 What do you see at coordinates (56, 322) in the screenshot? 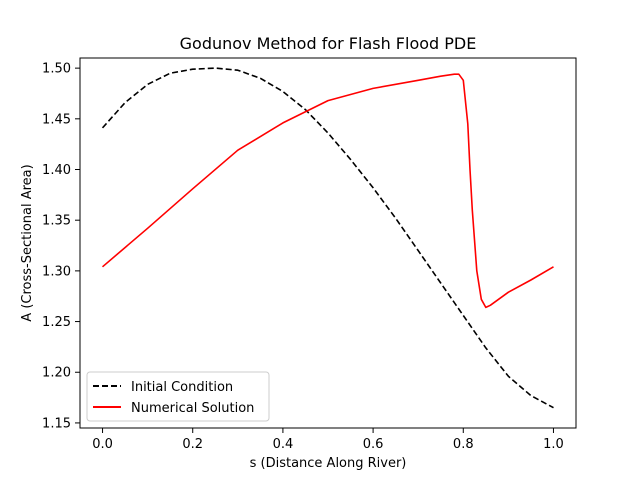
I see `y-tick-label: 1.25` at bounding box center [56, 322].